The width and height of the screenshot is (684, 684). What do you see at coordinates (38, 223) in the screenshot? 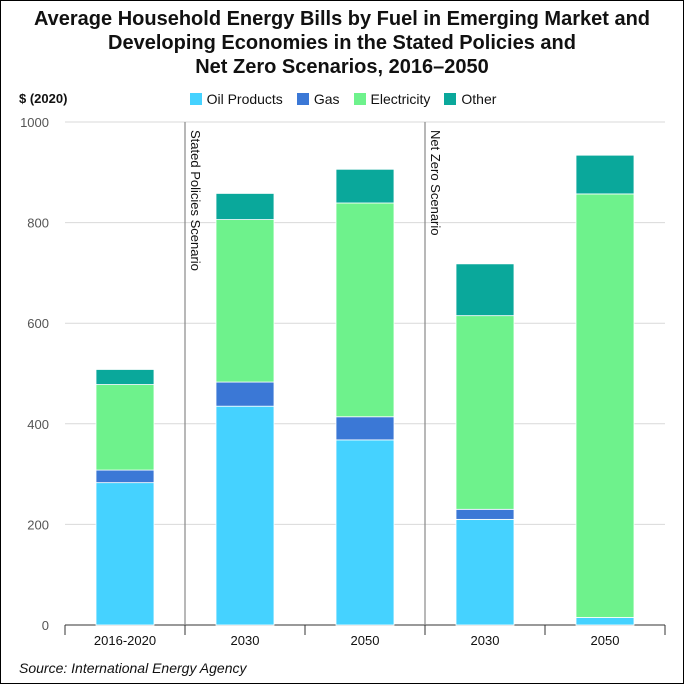
I see `y-tick-label: 800` at bounding box center [38, 223].